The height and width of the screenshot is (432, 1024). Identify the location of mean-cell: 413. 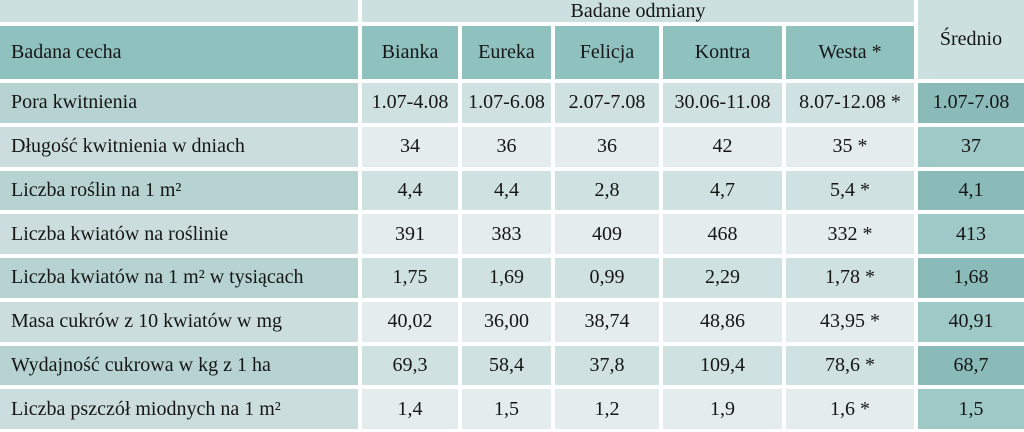
(971, 234).